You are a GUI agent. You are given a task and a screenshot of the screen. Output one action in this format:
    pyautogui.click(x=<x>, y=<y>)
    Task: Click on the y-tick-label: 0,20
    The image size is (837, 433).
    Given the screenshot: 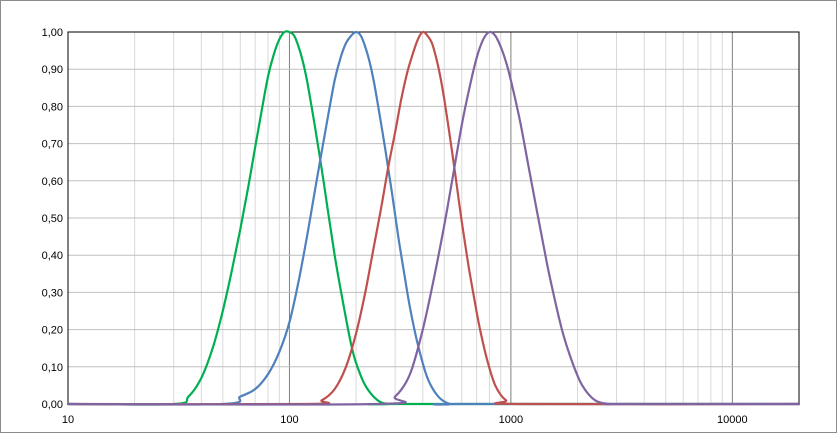 What is the action you would take?
    pyautogui.click(x=52, y=331)
    